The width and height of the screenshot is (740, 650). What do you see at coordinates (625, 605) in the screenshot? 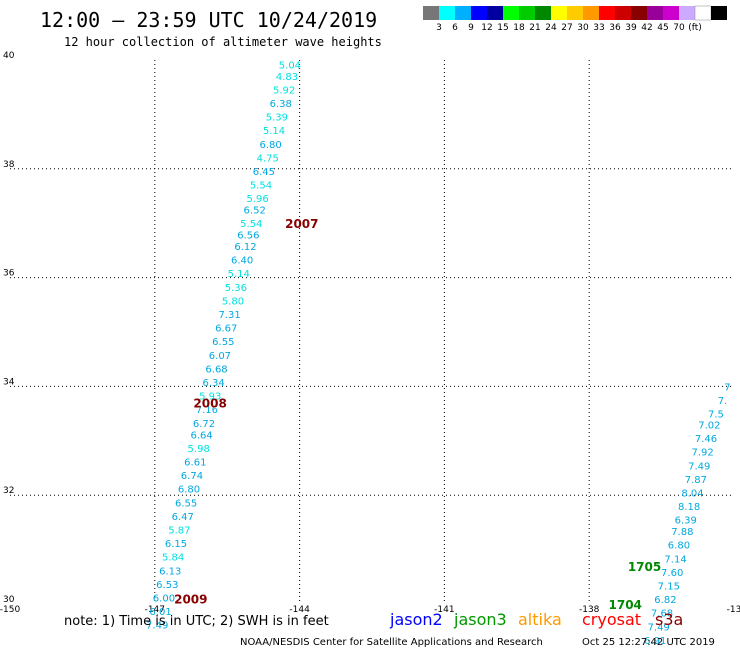
I see `pass-time-label: 1704` at bounding box center [625, 605].